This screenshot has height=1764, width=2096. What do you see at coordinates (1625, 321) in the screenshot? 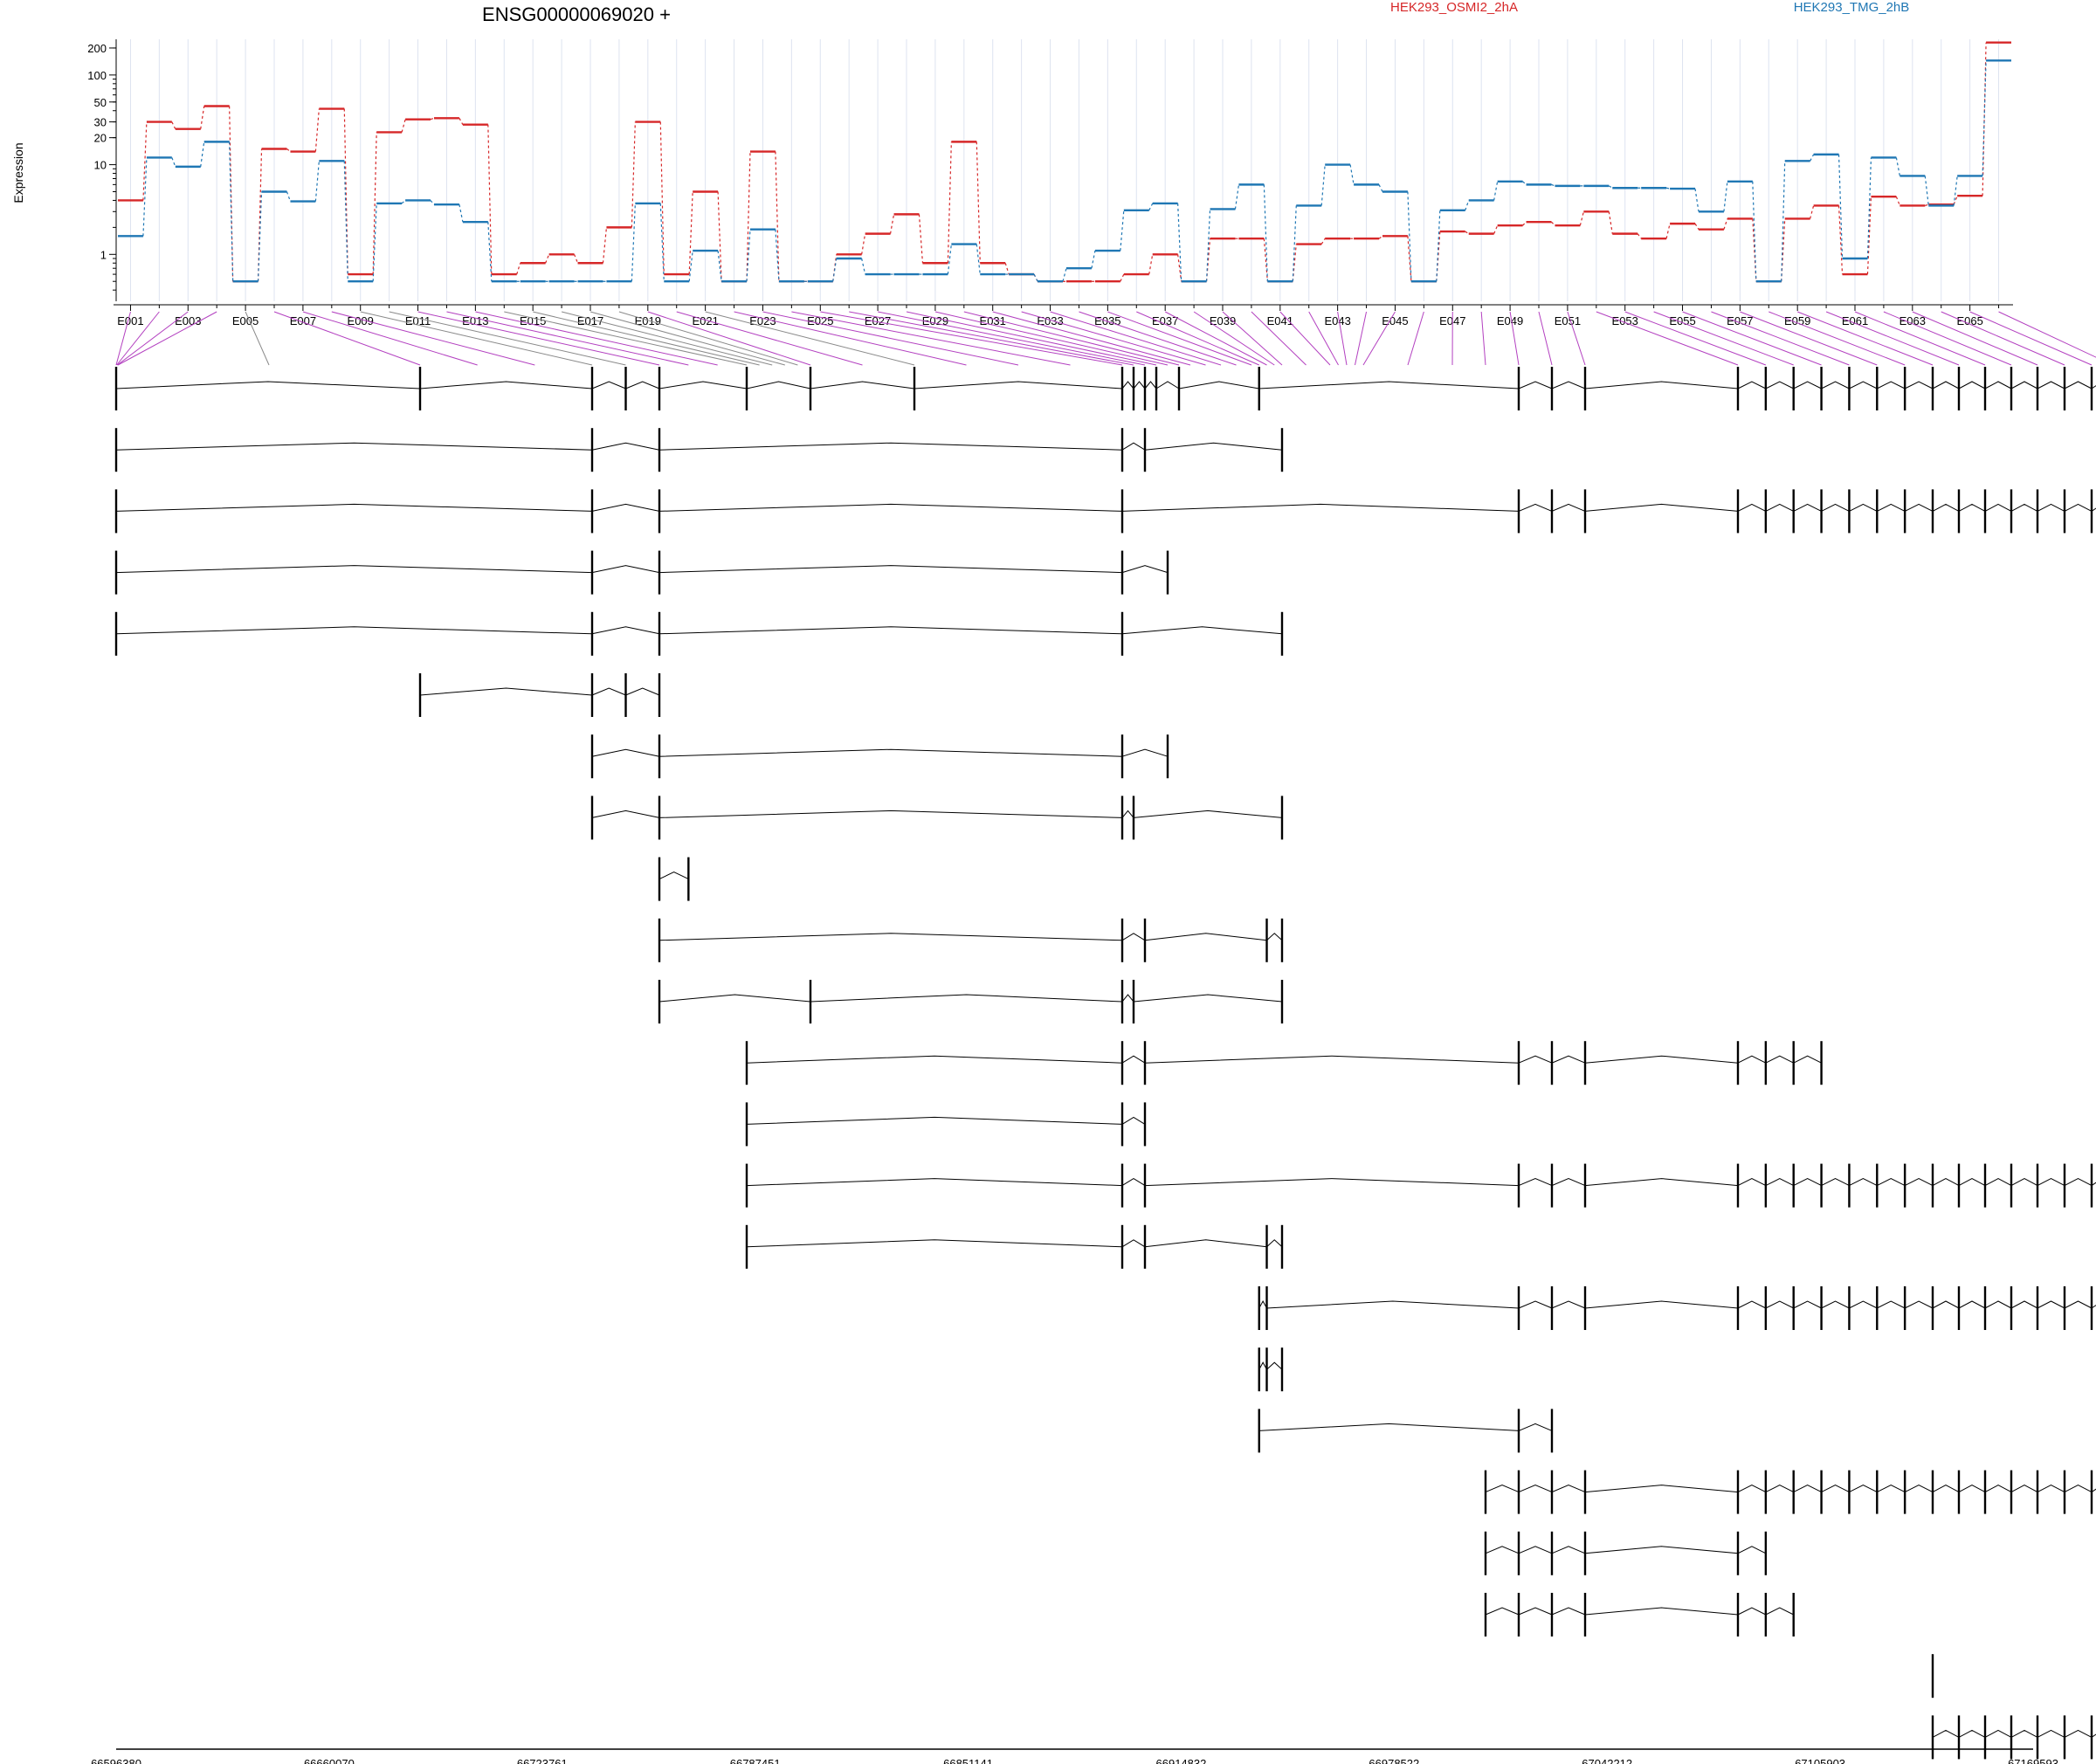
I see `exon-tick-label: E053` at bounding box center [1625, 321].